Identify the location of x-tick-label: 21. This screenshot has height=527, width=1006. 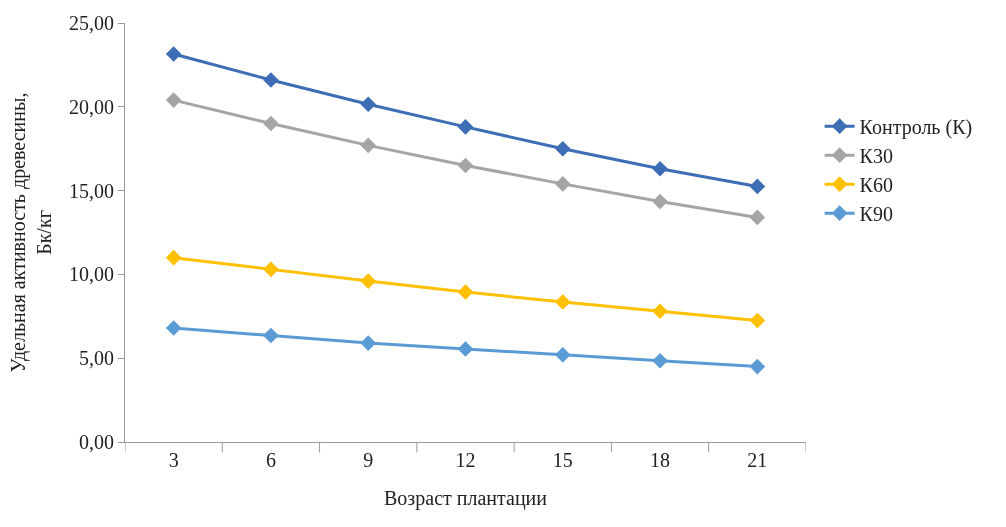
(757, 460).